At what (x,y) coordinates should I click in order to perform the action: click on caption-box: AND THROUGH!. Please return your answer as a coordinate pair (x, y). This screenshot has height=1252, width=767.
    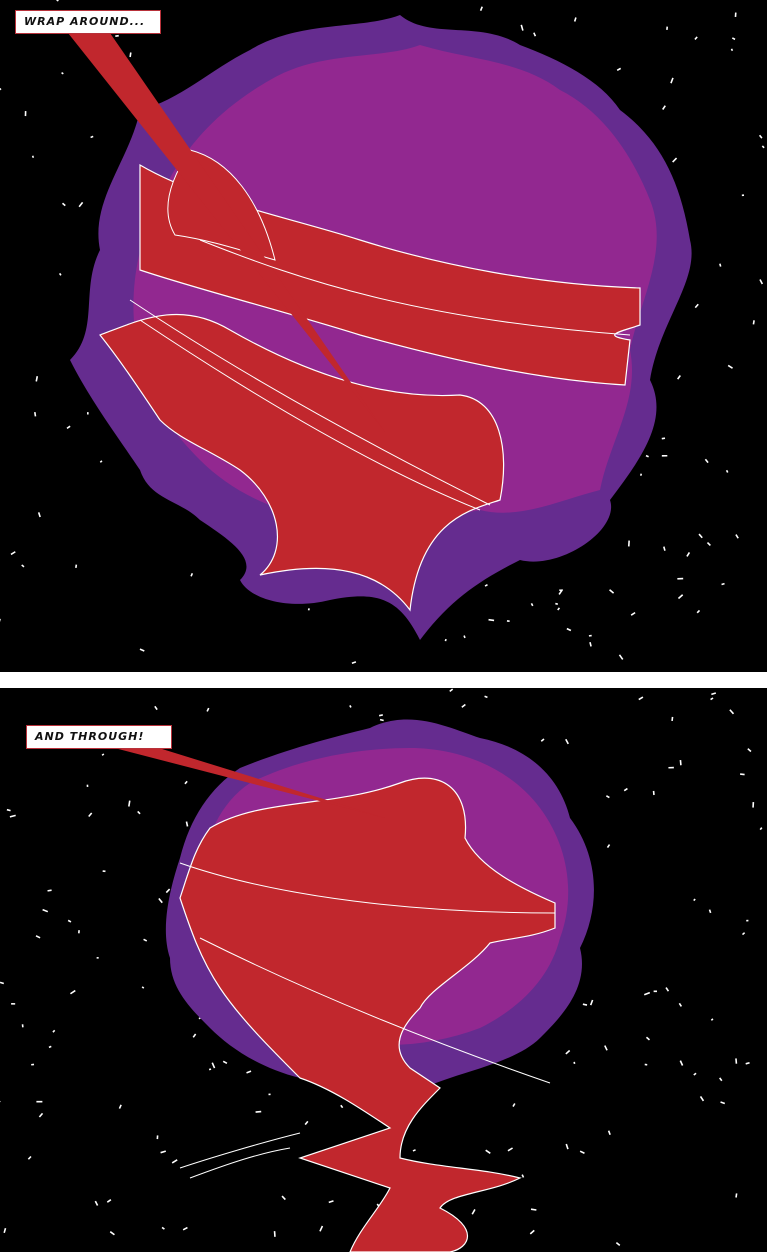
    Looking at the image, I should click on (99, 737).